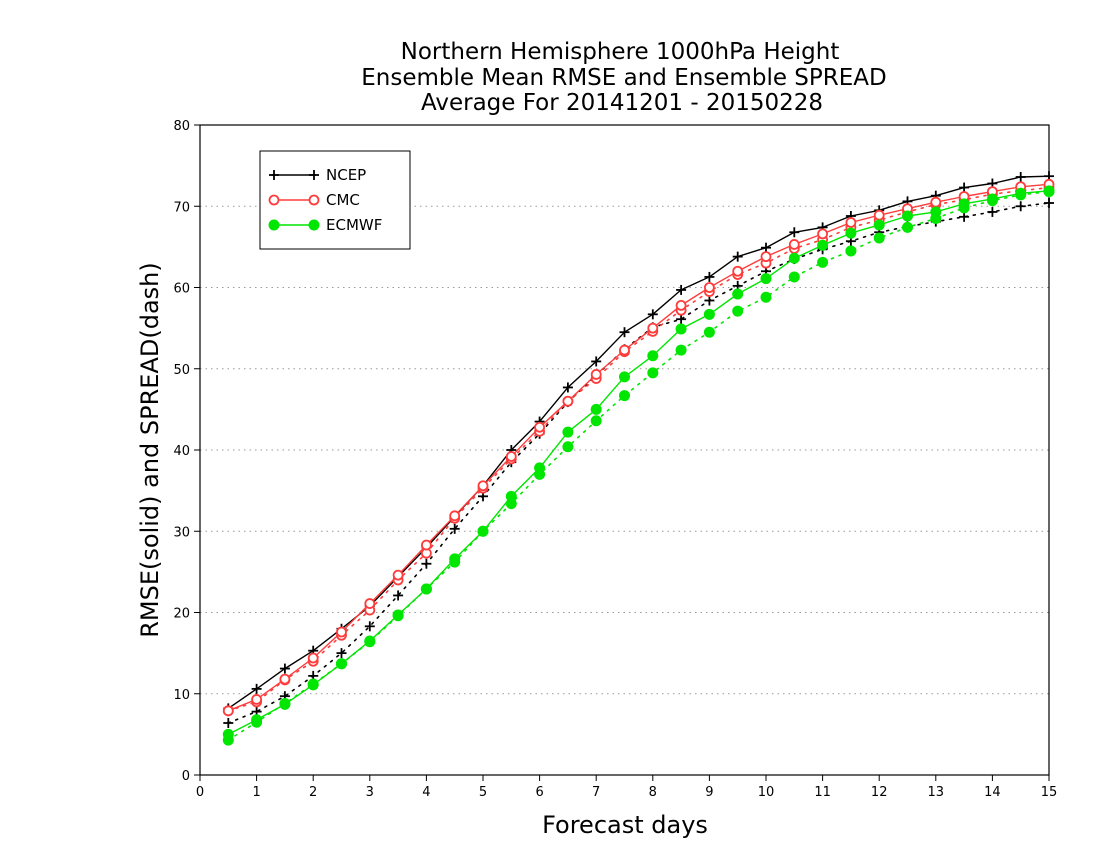 Image resolution: width=1100 pixels, height=850 pixels. What do you see at coordinates (620, 52) in the screenshot?
I see `title-line-1: Northern Hemisphere 1000hPa Height` at bounding box center [620, 52].